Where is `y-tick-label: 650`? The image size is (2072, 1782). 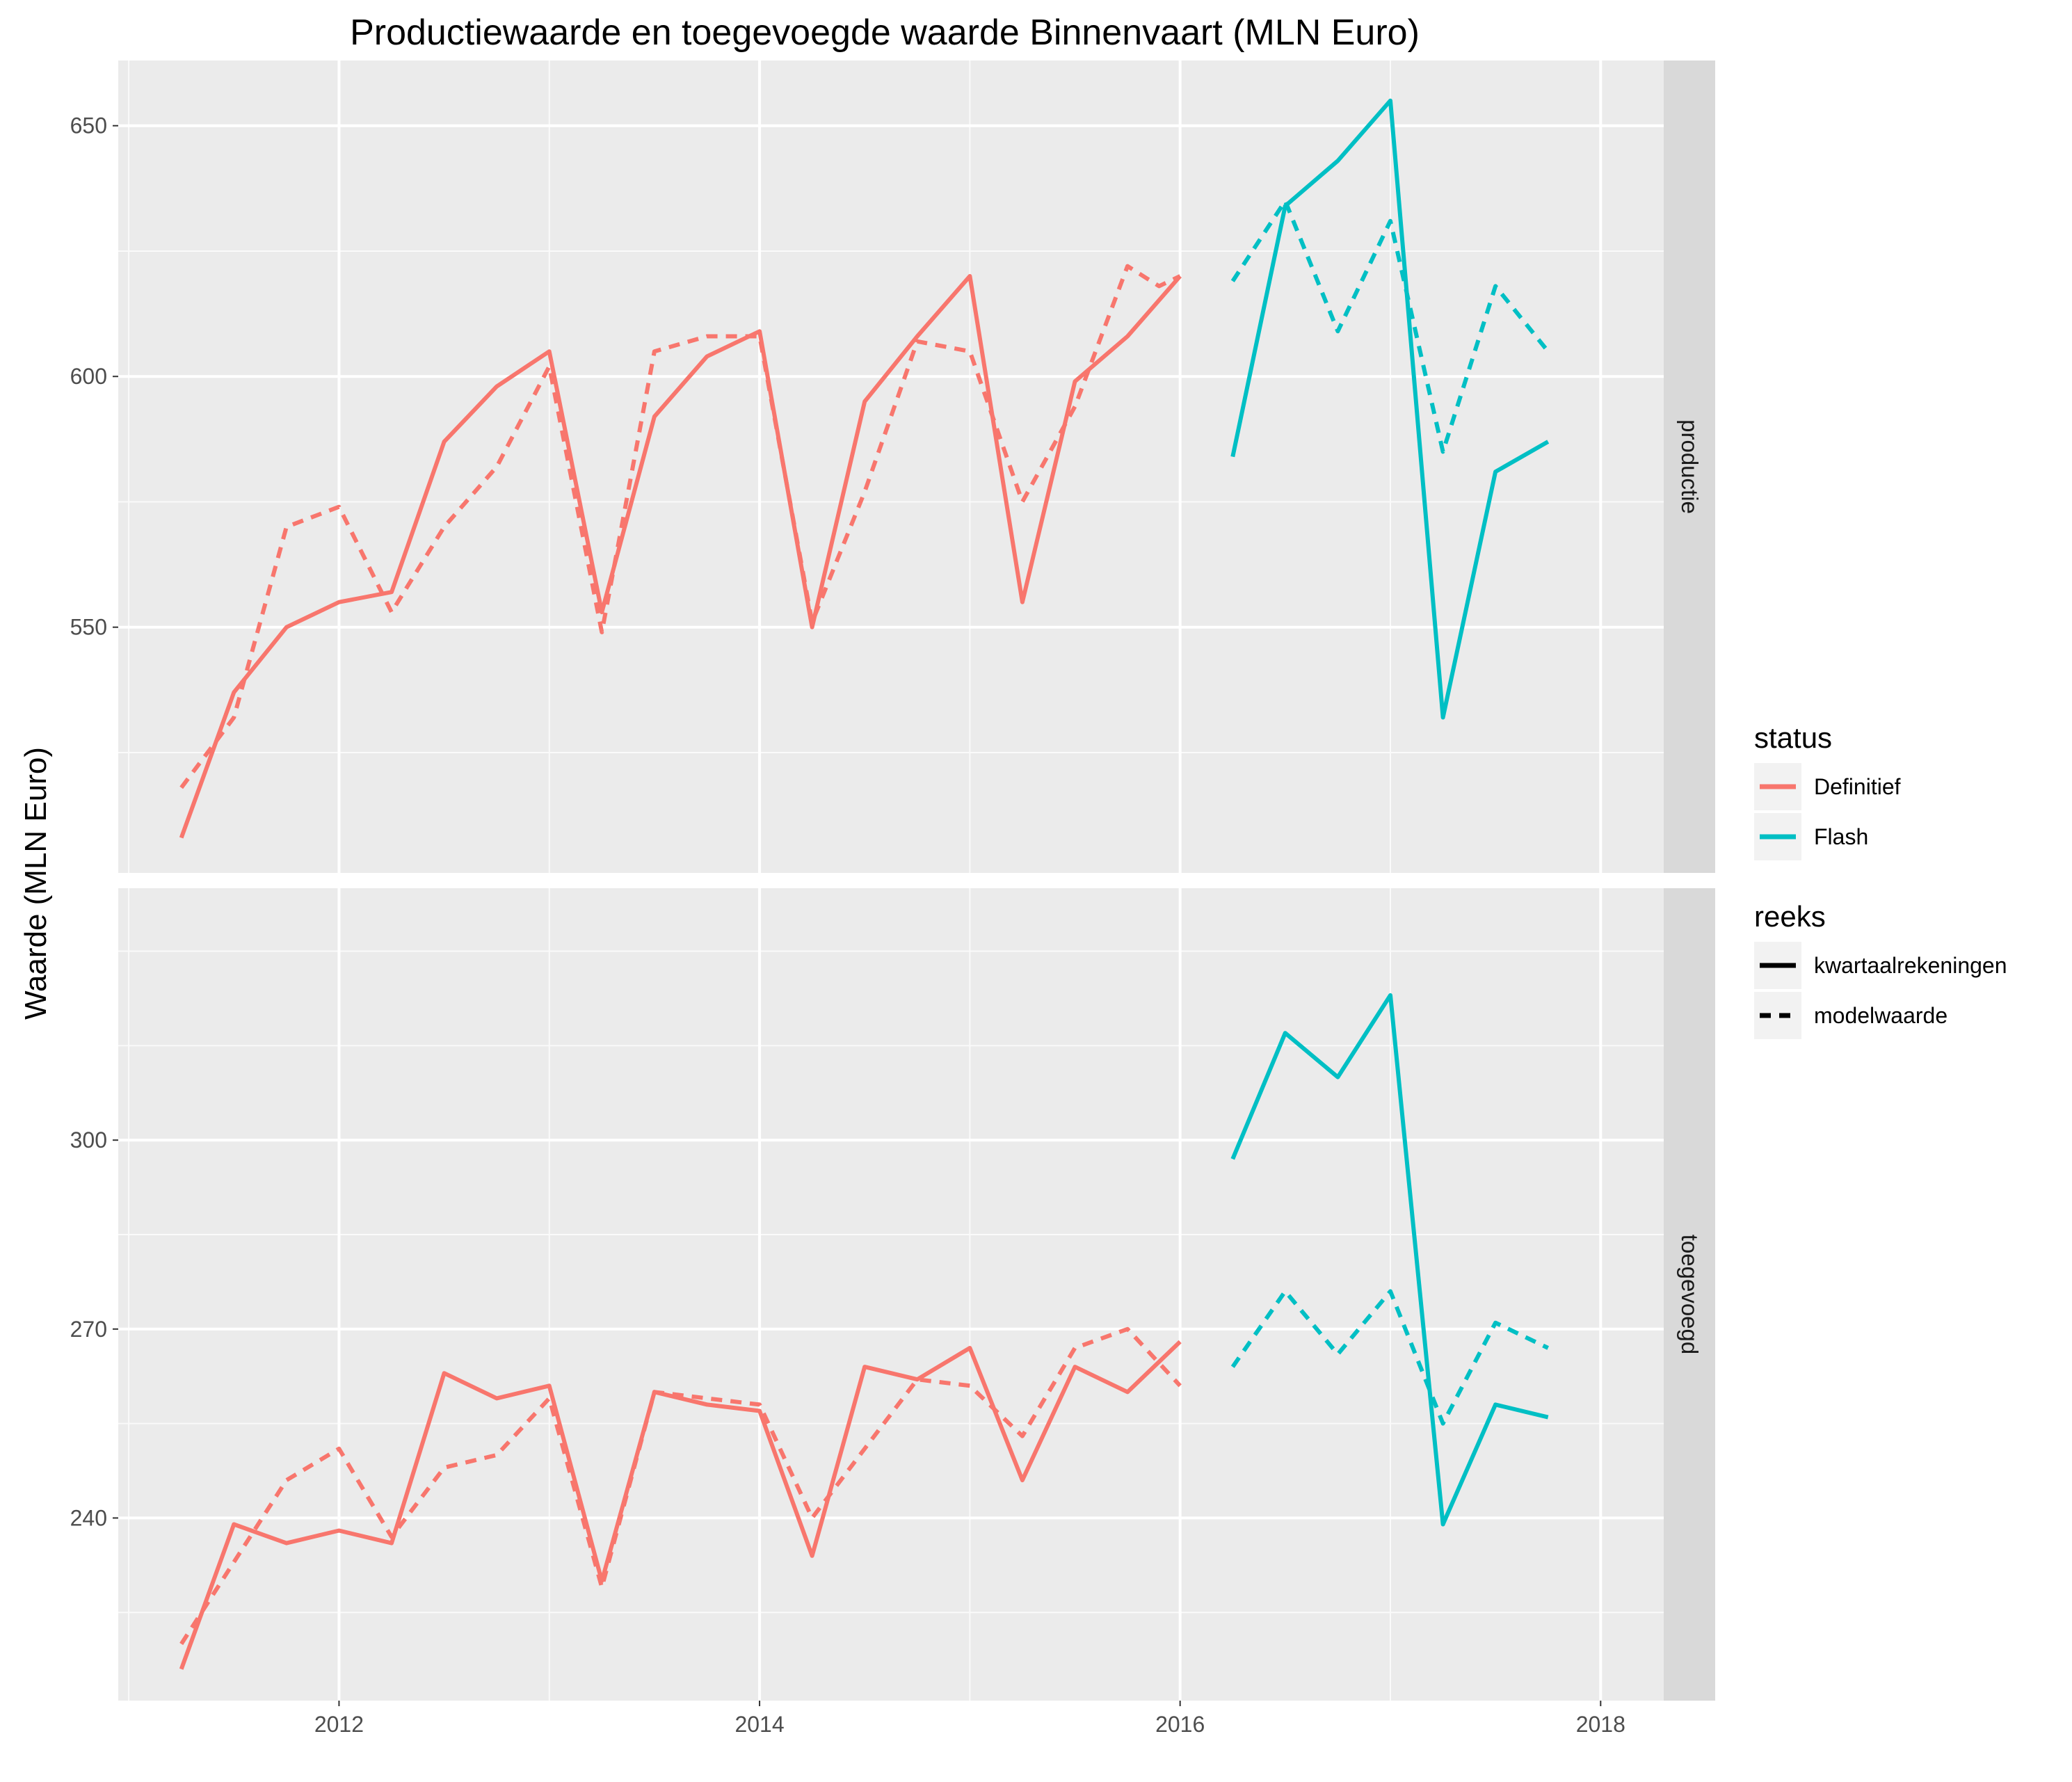
y-tick-label: 650 is located at coordinates (88, 125).